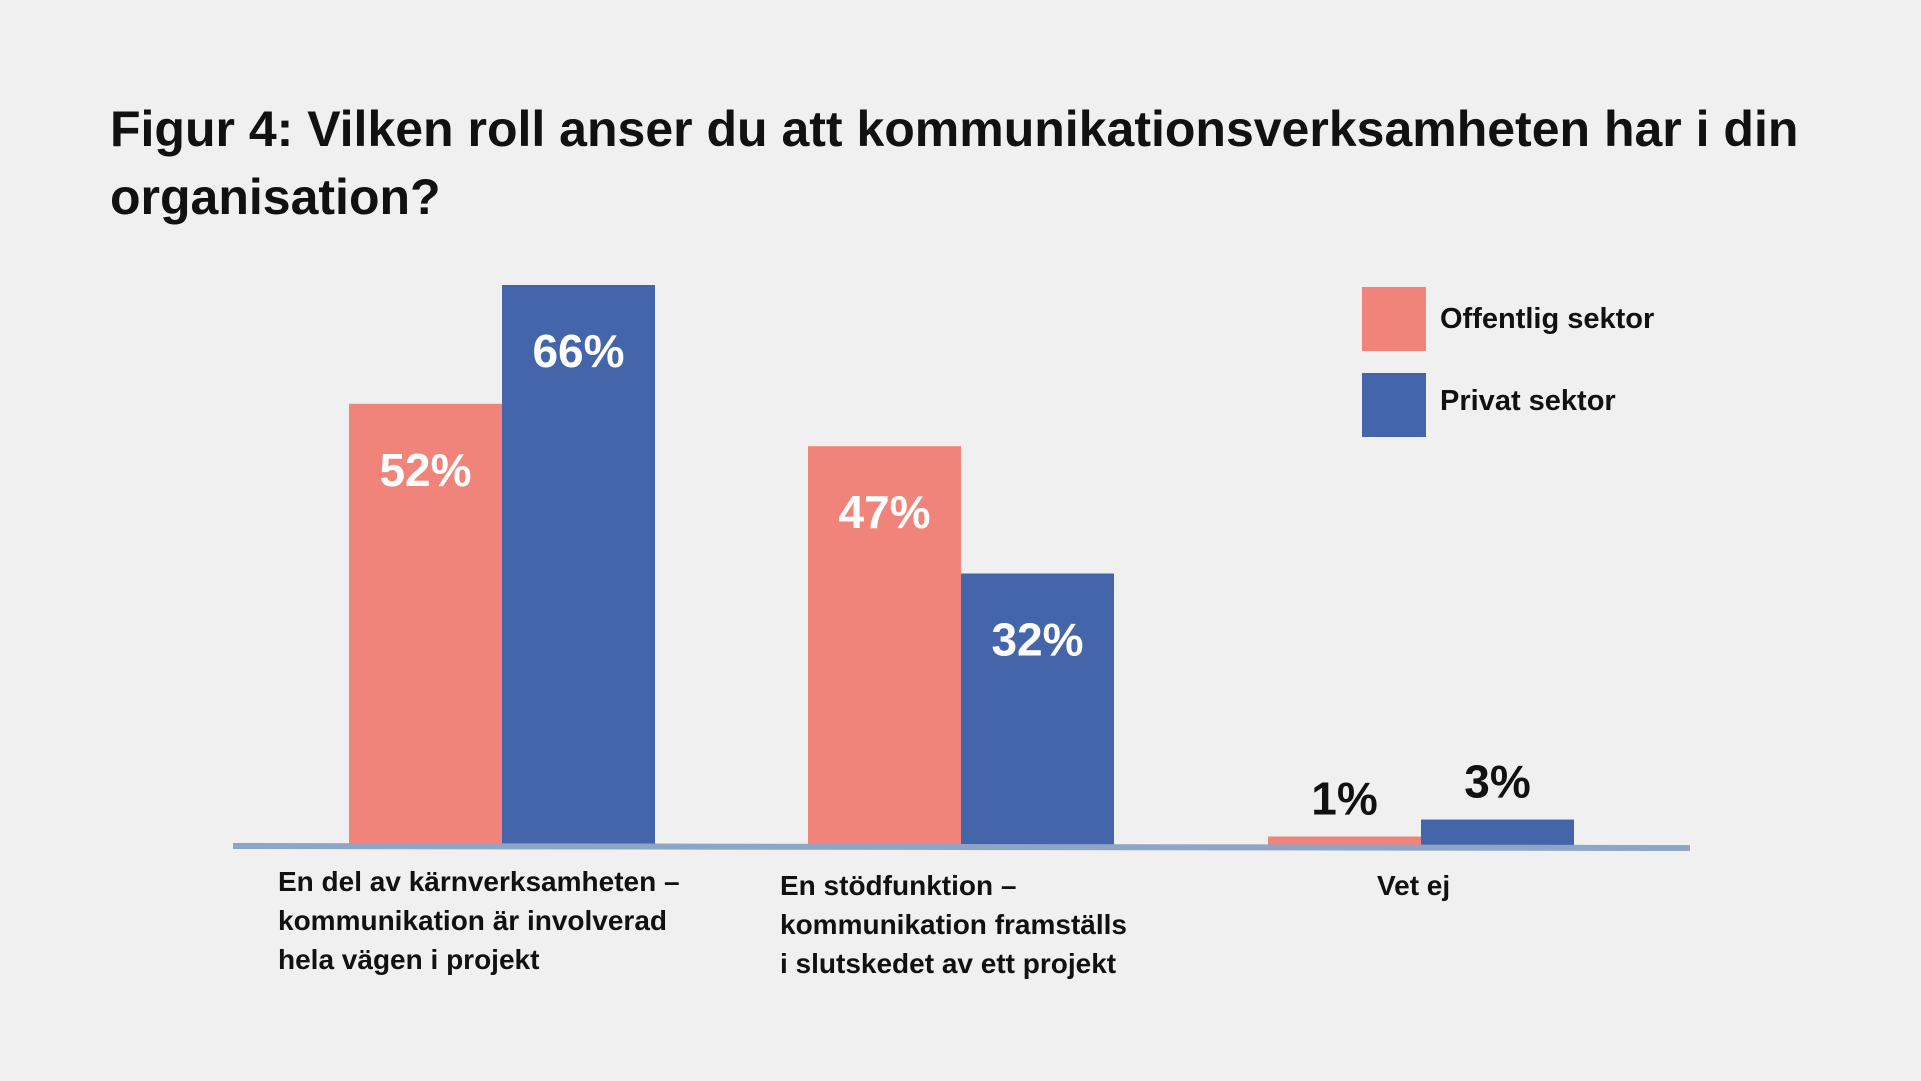 The width and height of the screenshot is (1921, 1081). Describe the element at coordinates (1344, 799) in the screenshot. I see `data-label: 1%` at that location.